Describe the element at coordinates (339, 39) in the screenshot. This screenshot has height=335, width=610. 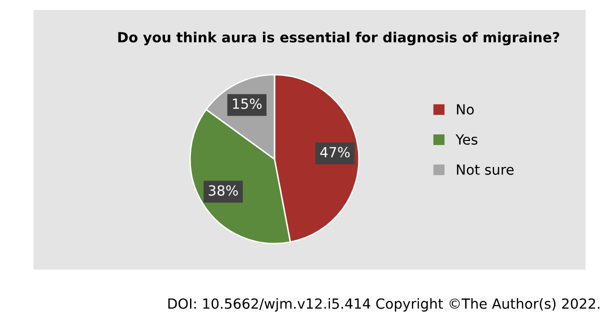
I see `chart-title: Do you think aura is essential for diagnosis of migraine?` at that location.